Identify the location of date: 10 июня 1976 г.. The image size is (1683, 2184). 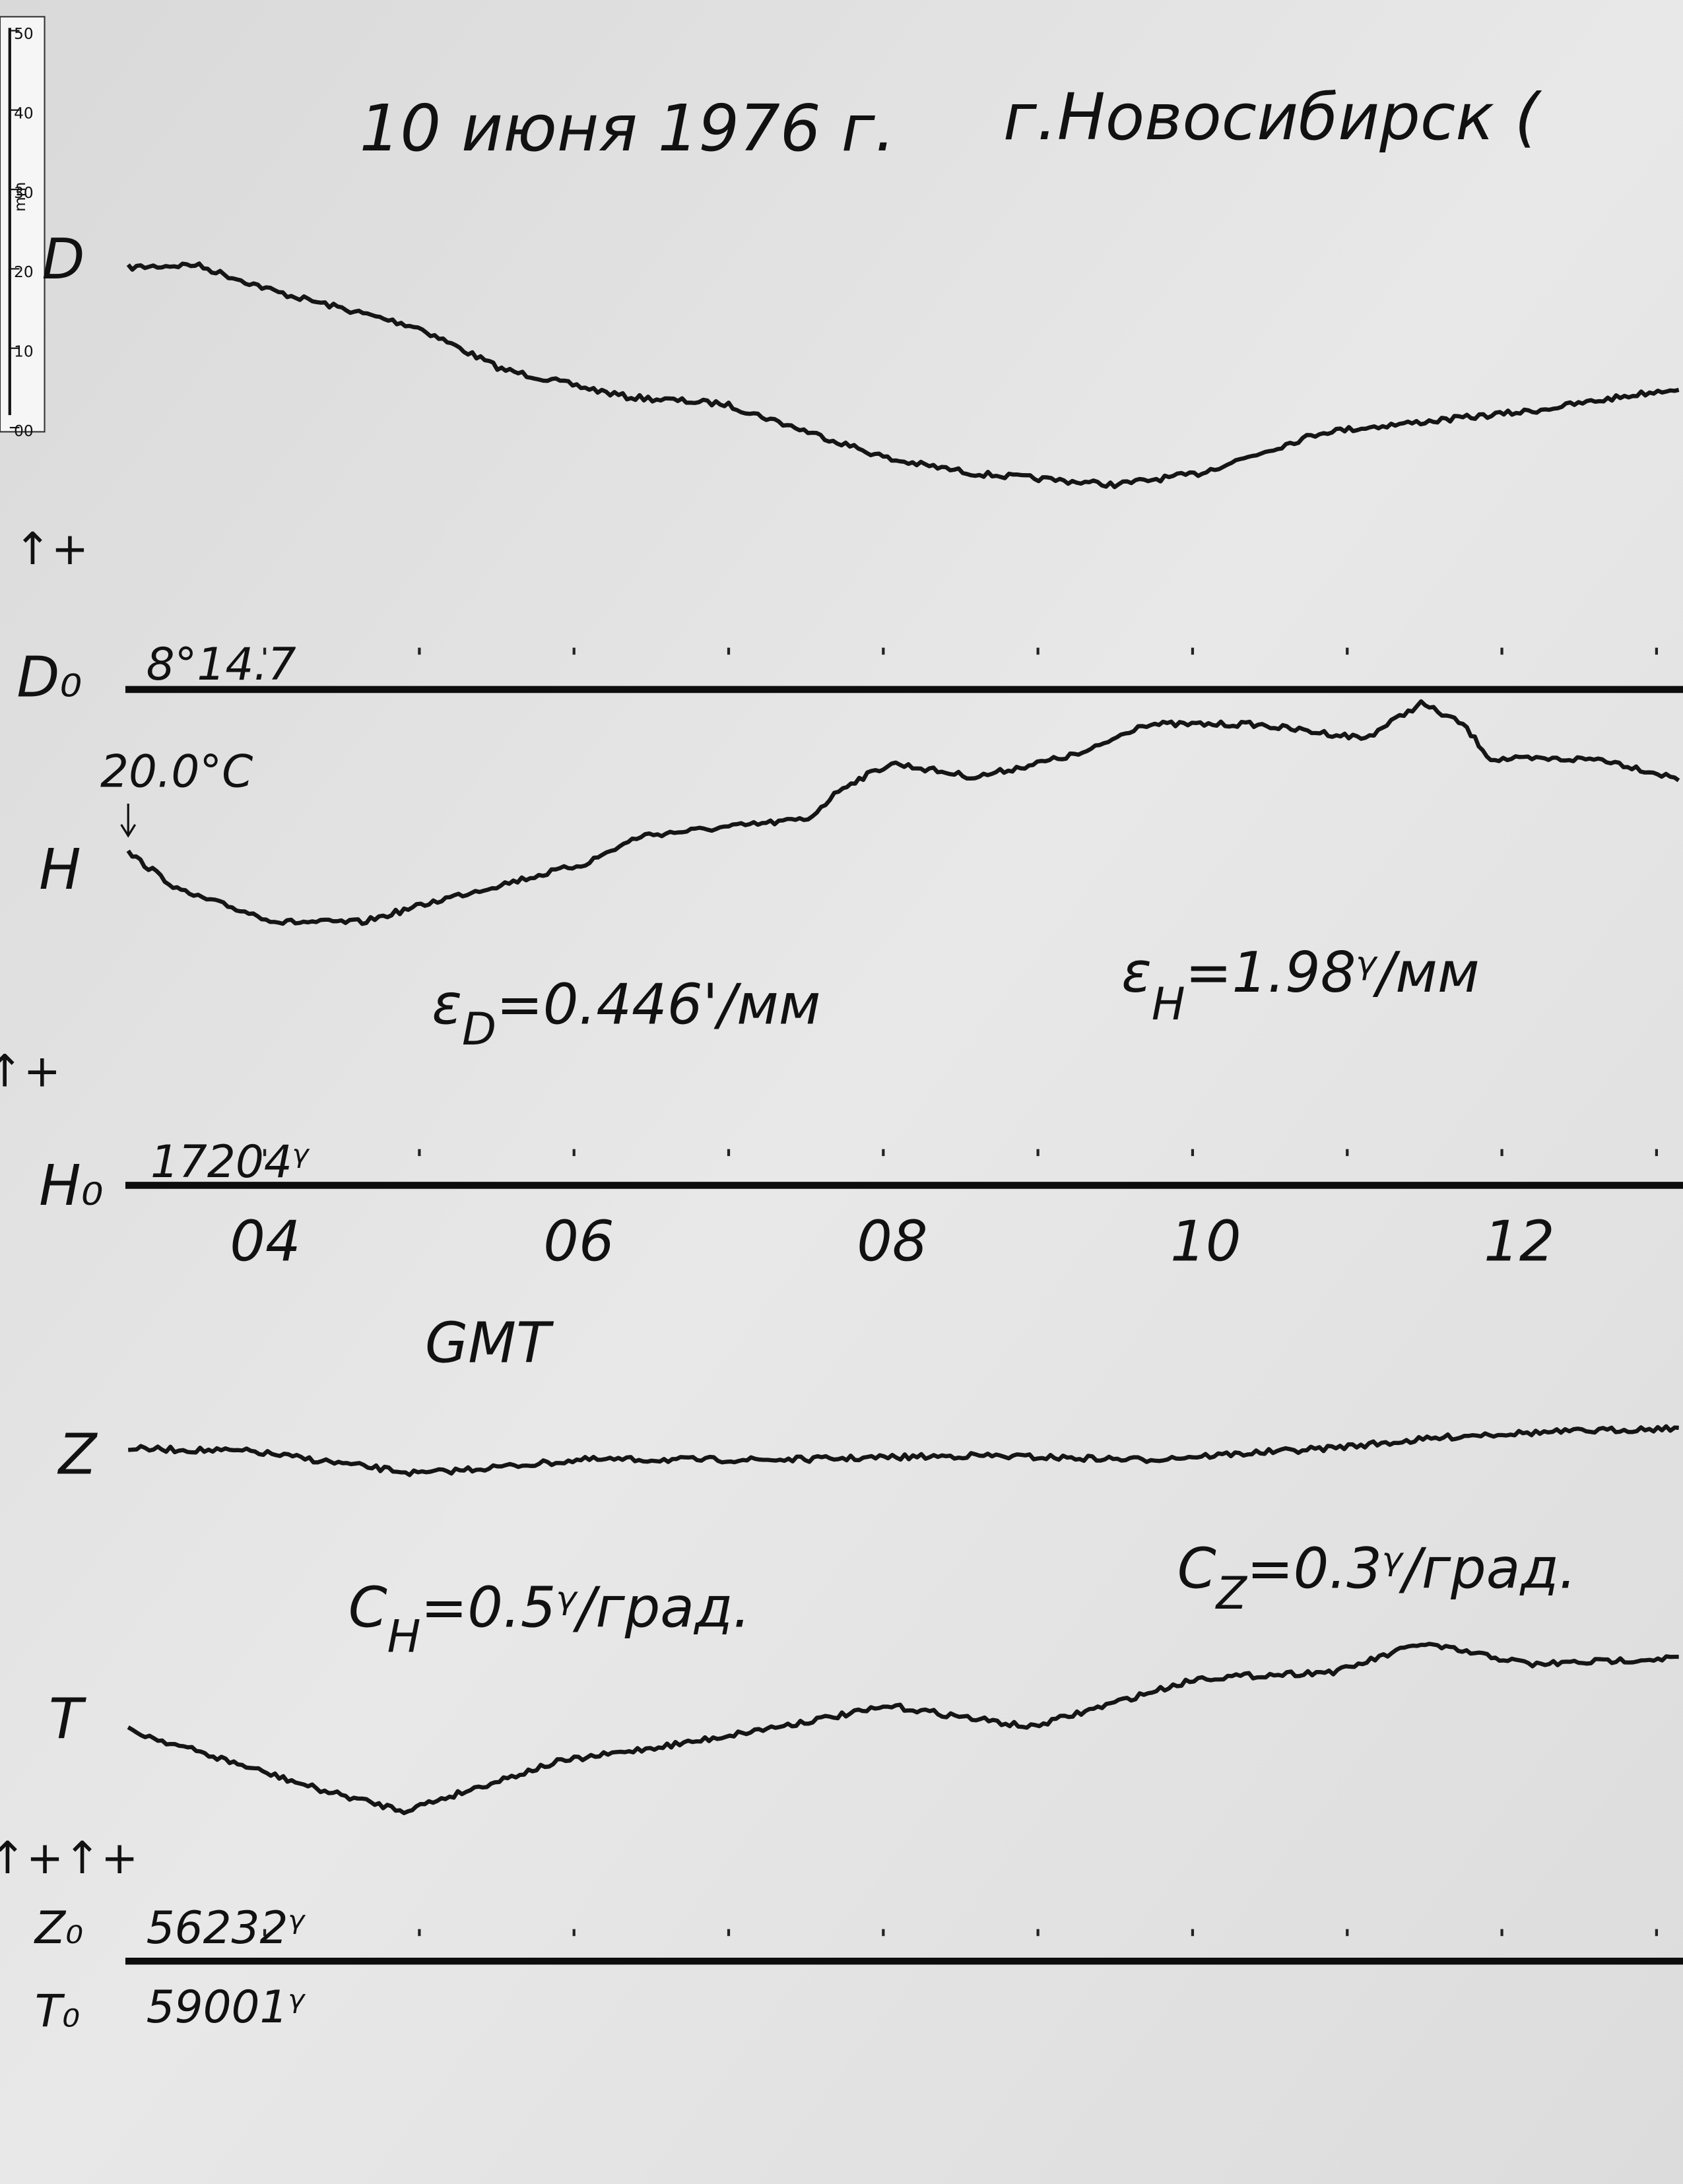
(628, 128).